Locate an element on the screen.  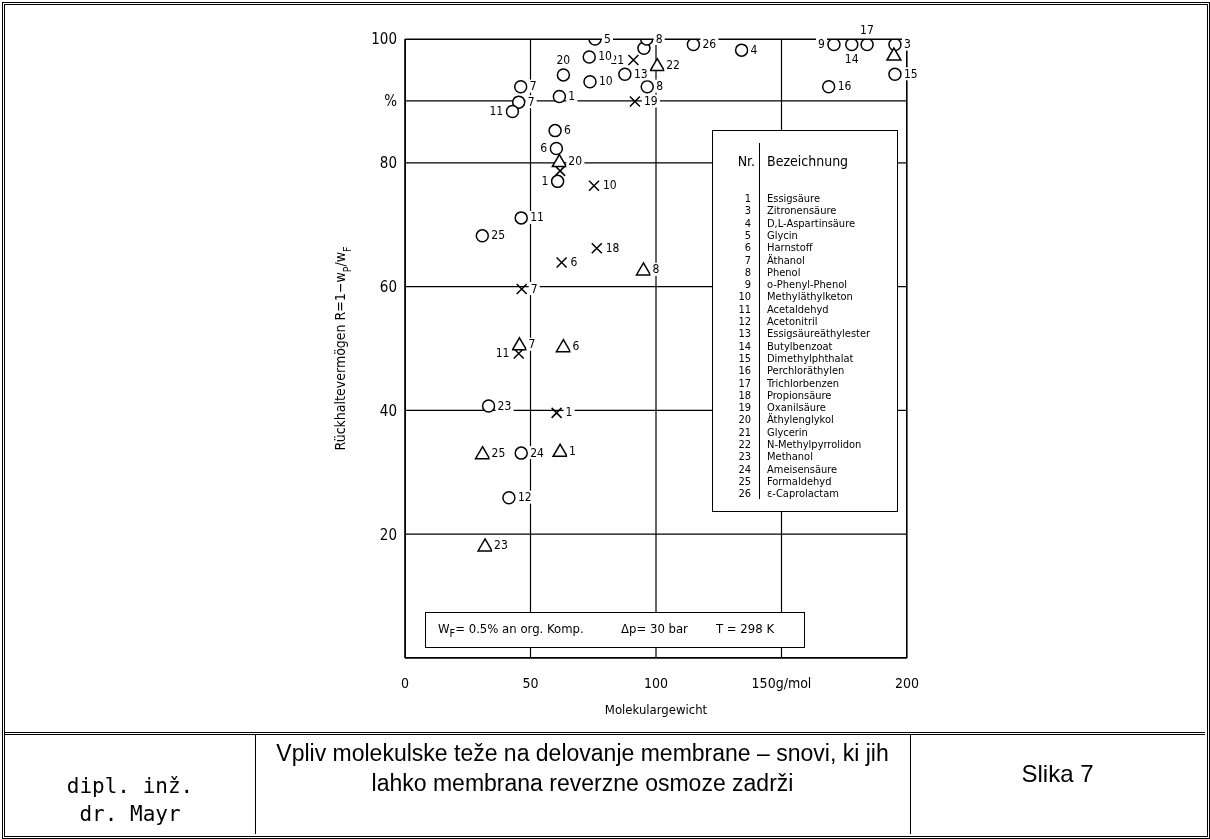
y-tick-label: 80 is located at coordinates (388, 163).